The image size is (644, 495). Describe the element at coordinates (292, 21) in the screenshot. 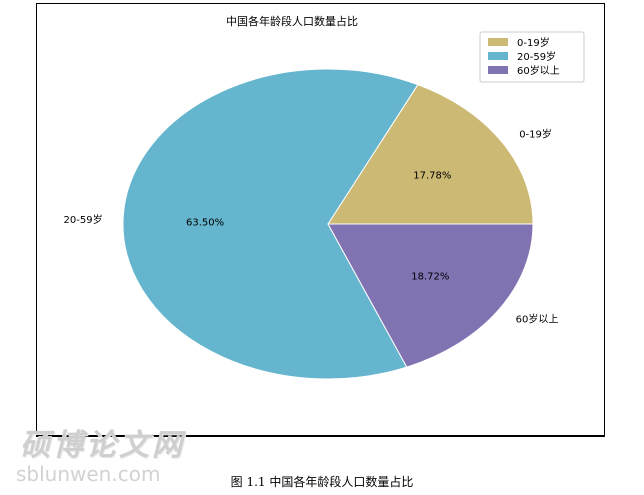

I see `chart-title: 中国各年龄段人口数量占比` at that location.